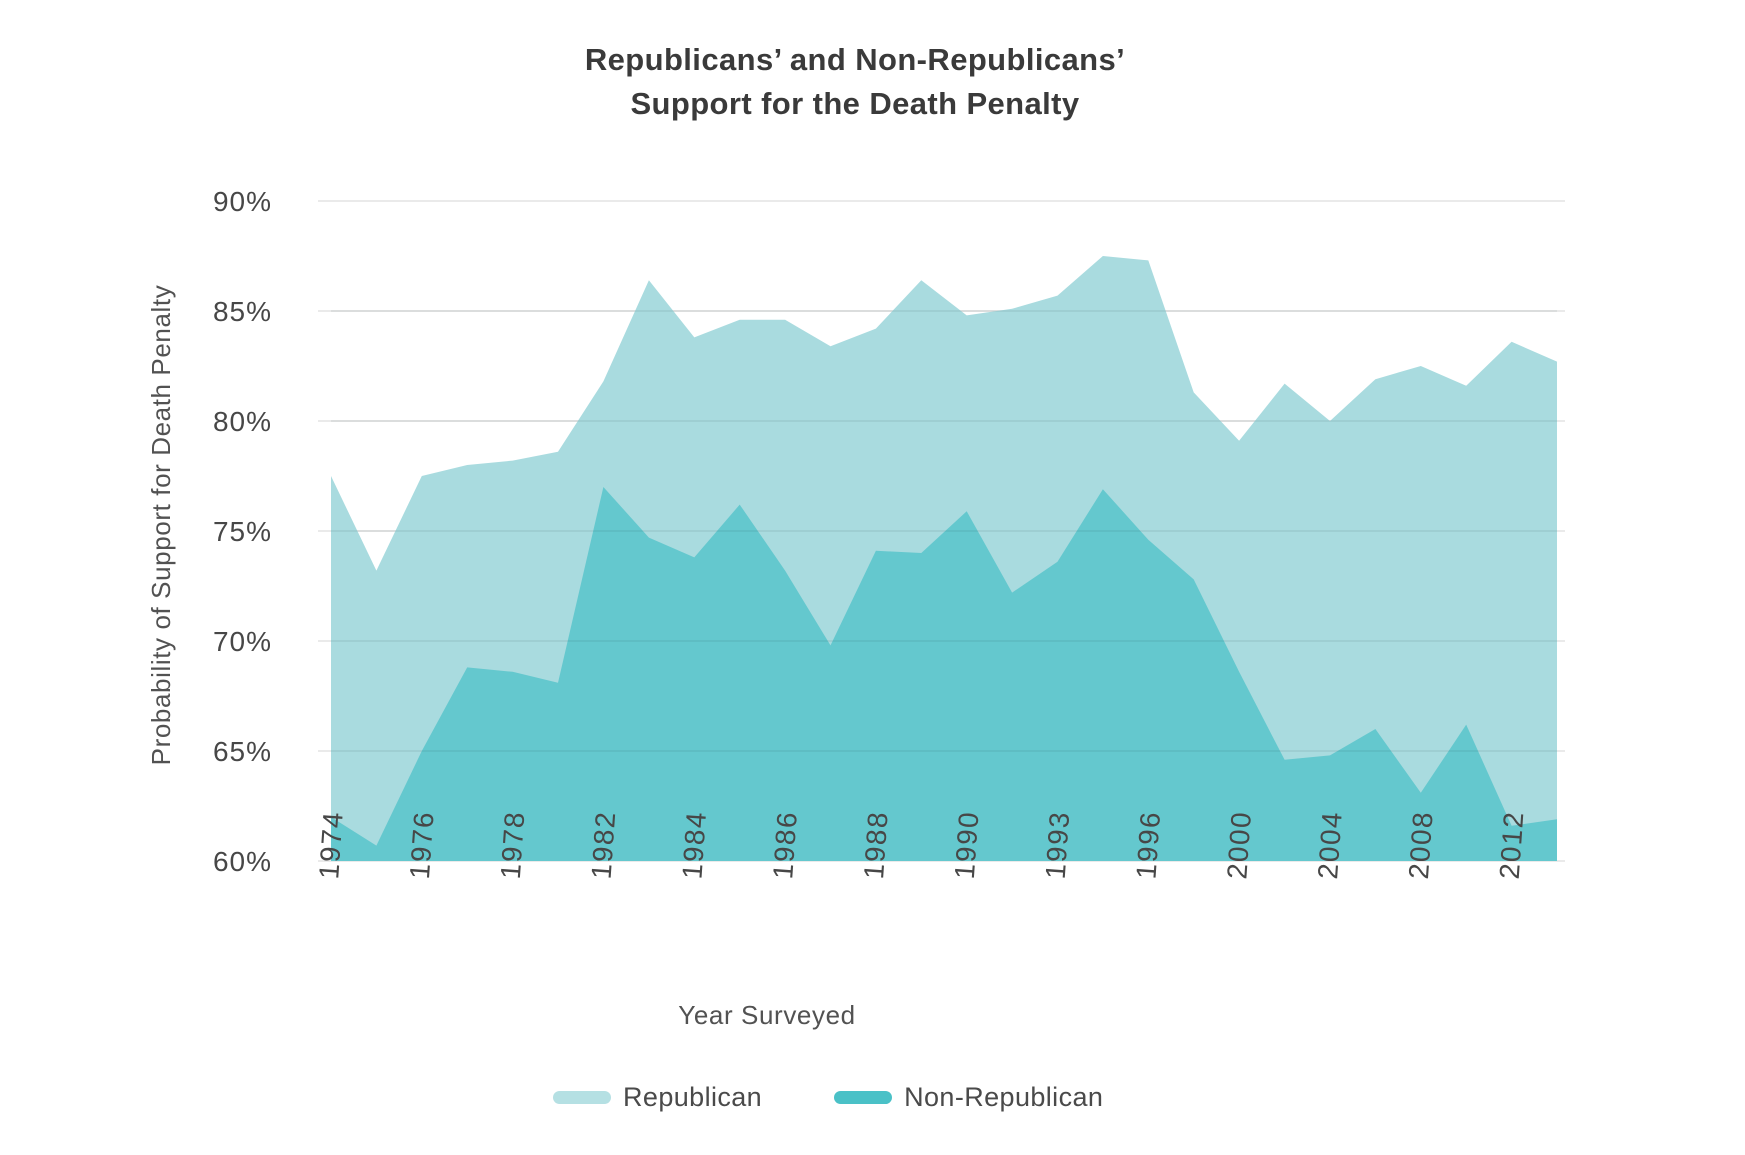 The width and height of the screenshot is (1745, 1155). Describe the element at coordinates (513, 845) in the screenshot. I see `x-tick-label: 1978` at that location.